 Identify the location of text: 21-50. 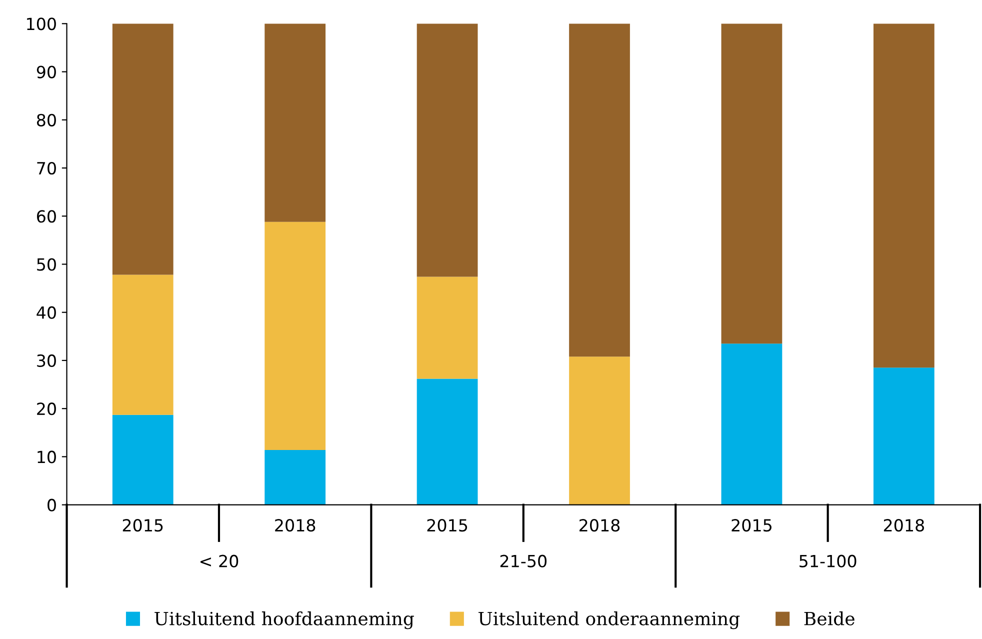
(523, 561).